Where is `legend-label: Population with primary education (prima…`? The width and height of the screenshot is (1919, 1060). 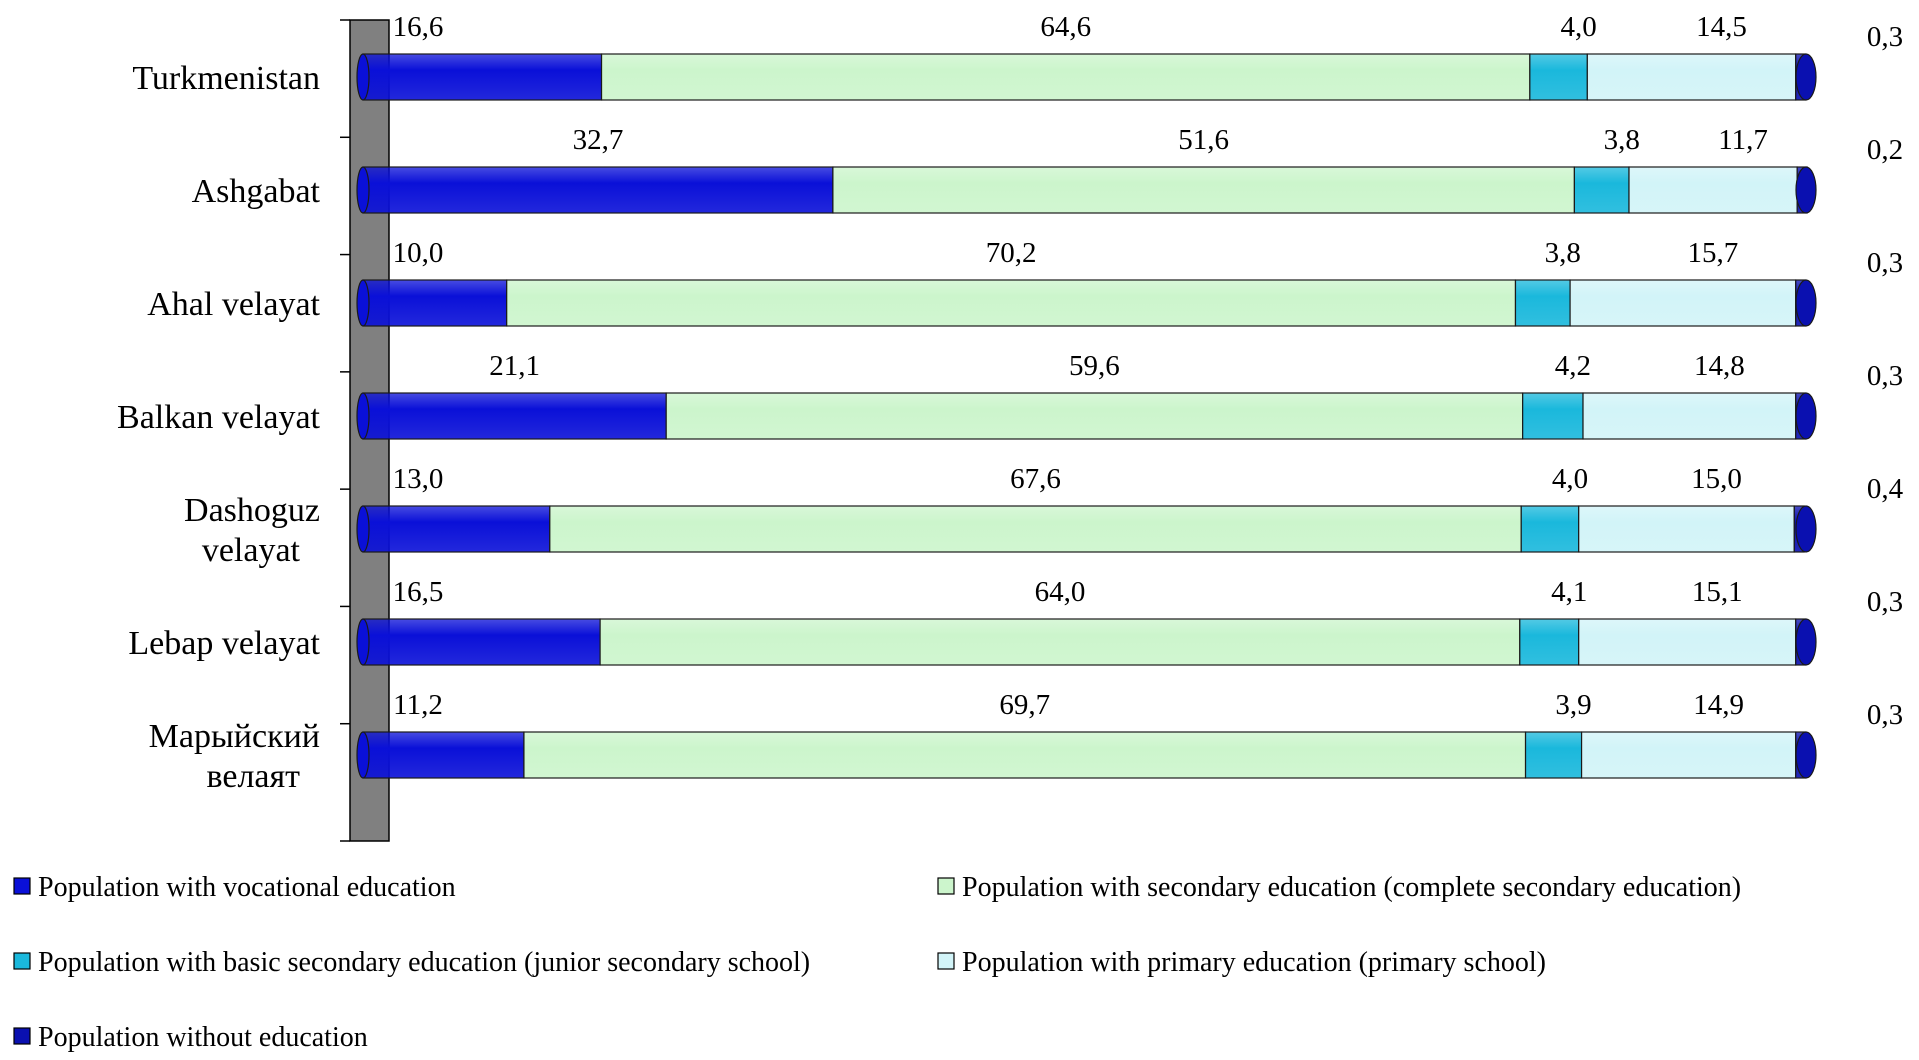
legend-label: Population with primary education (prima… is located at coordinates (1254, 962).